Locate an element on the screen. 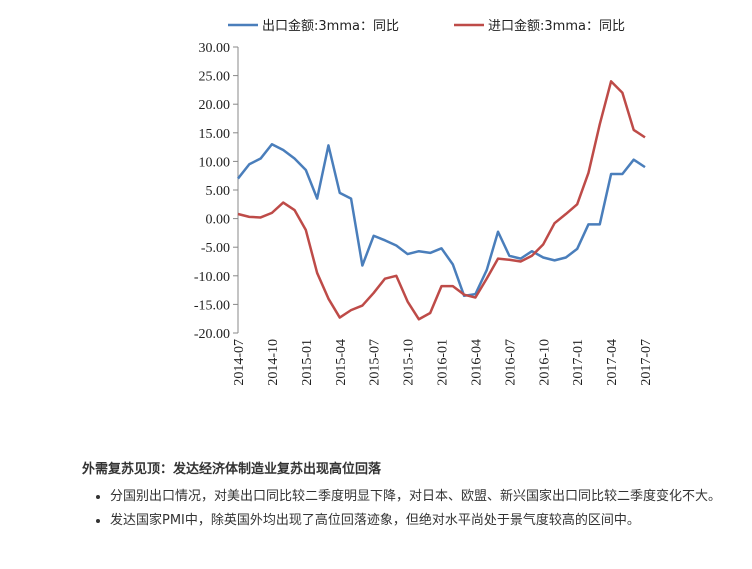 The image size is (752, 569). x-tick-label: 2017-01 is located at coordinates (578, 362).